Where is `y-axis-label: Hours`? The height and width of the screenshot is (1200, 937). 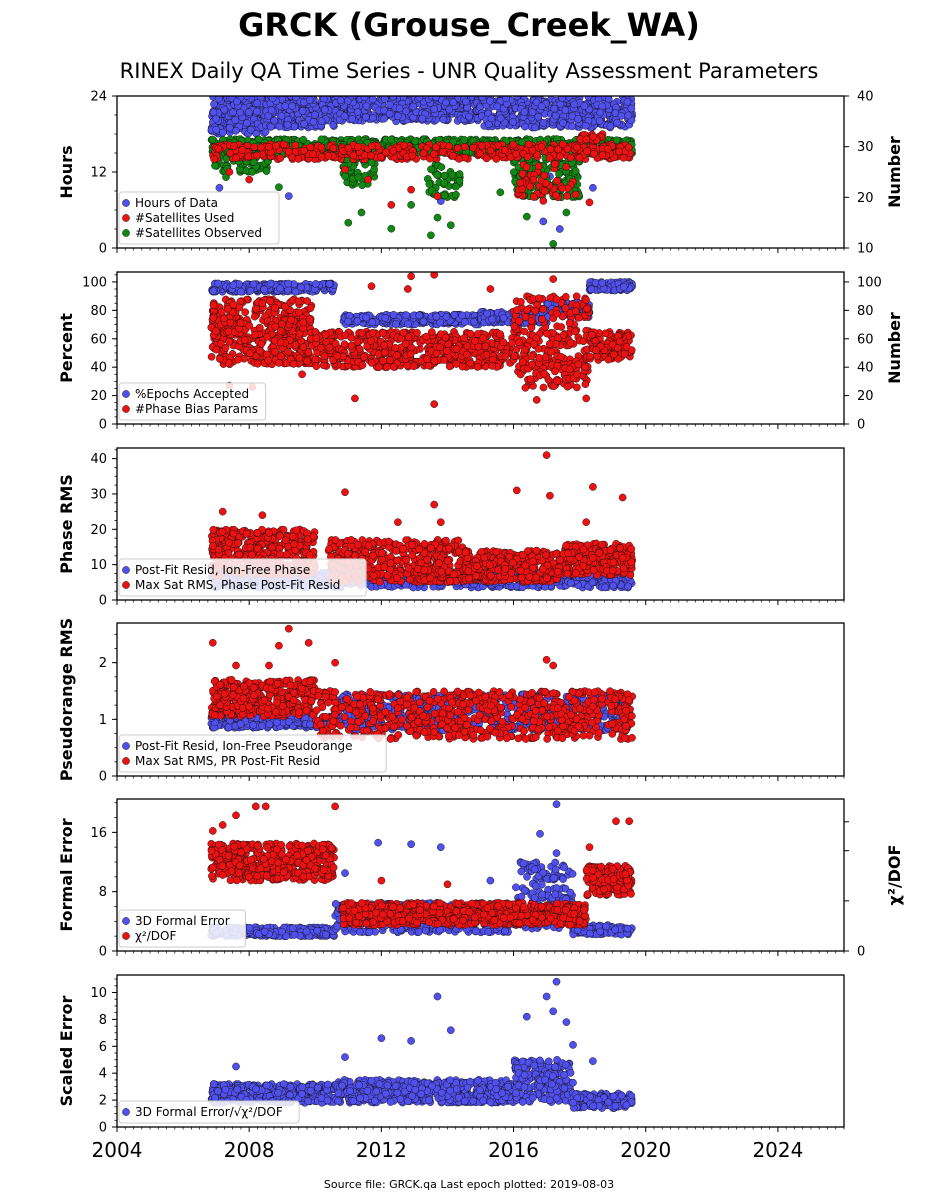 y-axis-label: Hours is located at coordinates (66, 171).